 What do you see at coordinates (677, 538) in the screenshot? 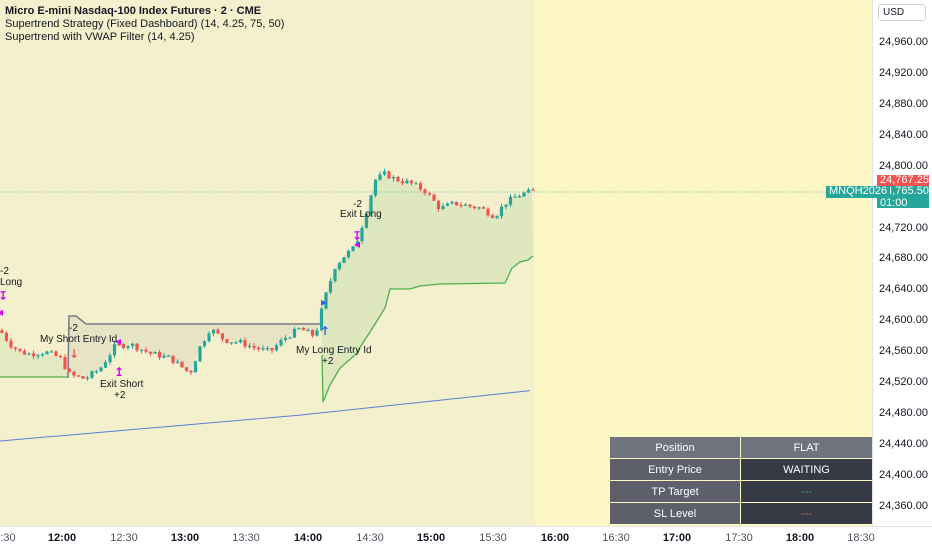
I see `time-tick: 17:00` at bounding box center [677, 538].